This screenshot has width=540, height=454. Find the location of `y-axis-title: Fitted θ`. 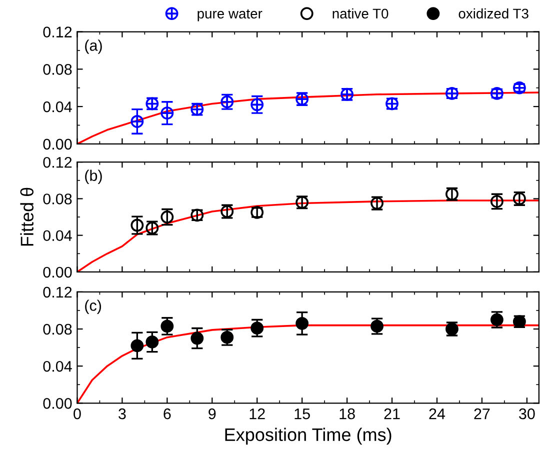

y-axis-title: Fitted θ is located at coordinates (27, 217).